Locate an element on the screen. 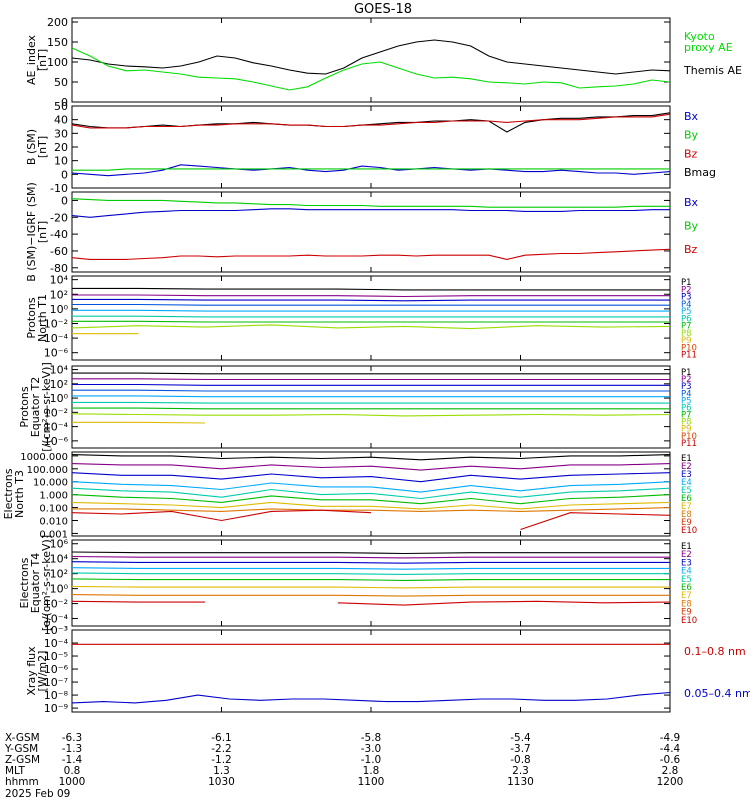 The height and width of the screenshot is (800, 750). y-tick-label: 10⁶ is located at coordinates (59, 544).